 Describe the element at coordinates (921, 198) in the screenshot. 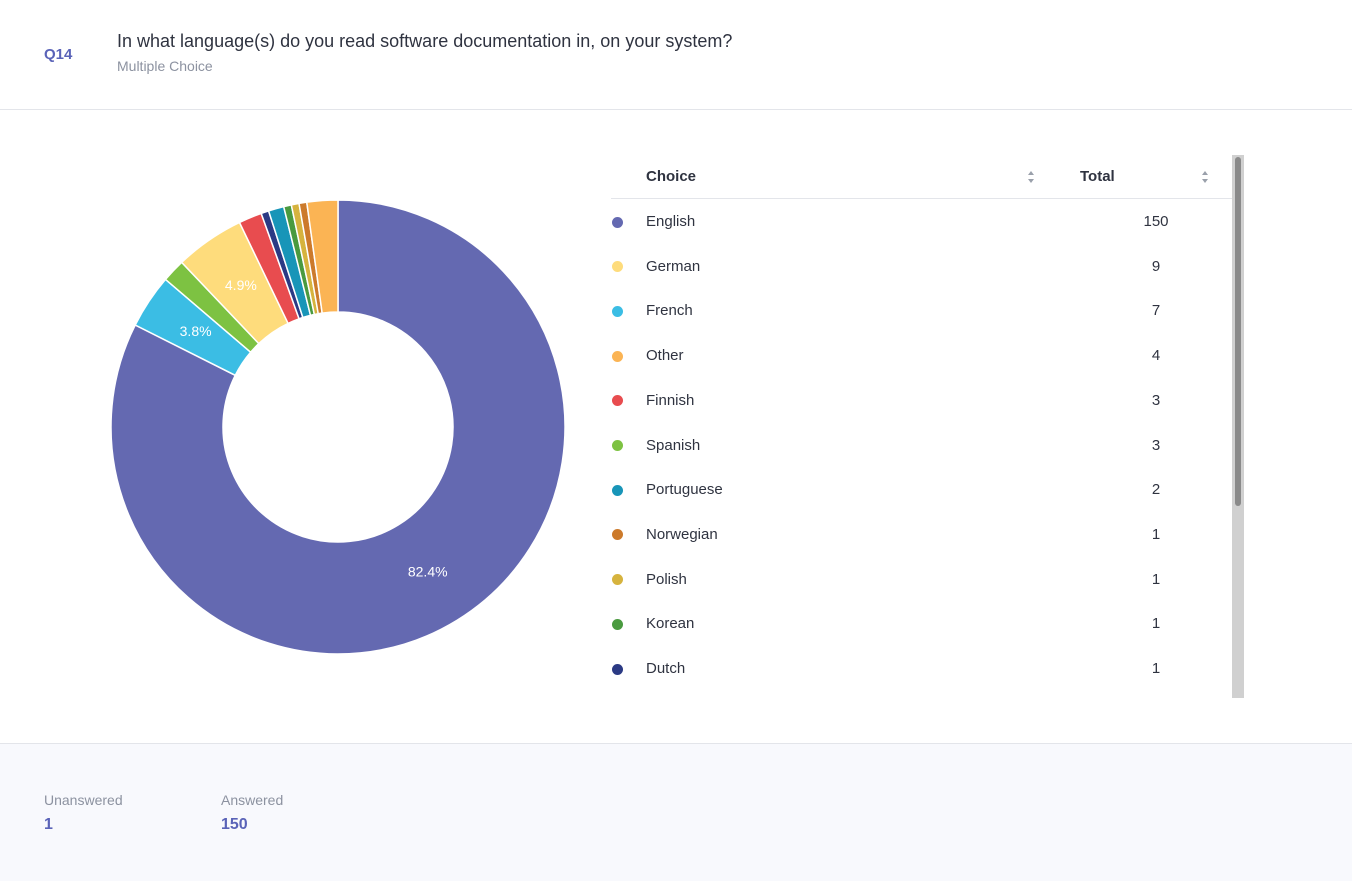

I see `header-divider` at that location.